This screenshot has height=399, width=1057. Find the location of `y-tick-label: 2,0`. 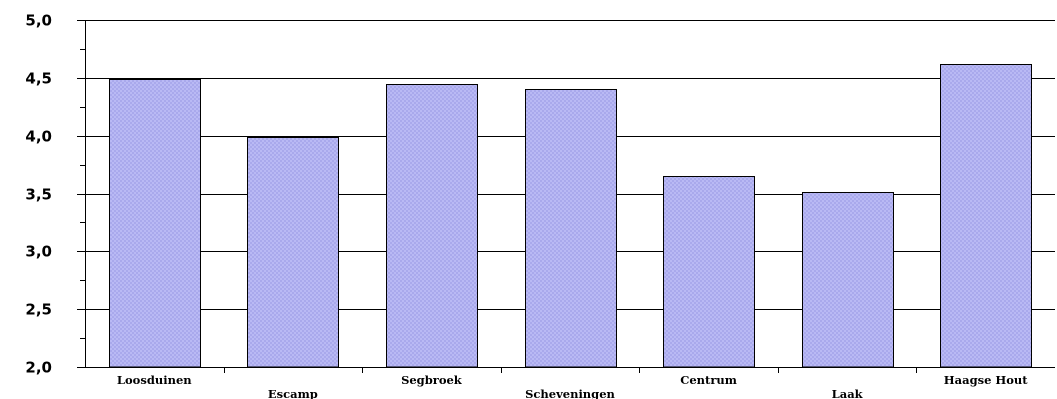

y-tick-label: 2,0 is located at coordinates (38, 368).